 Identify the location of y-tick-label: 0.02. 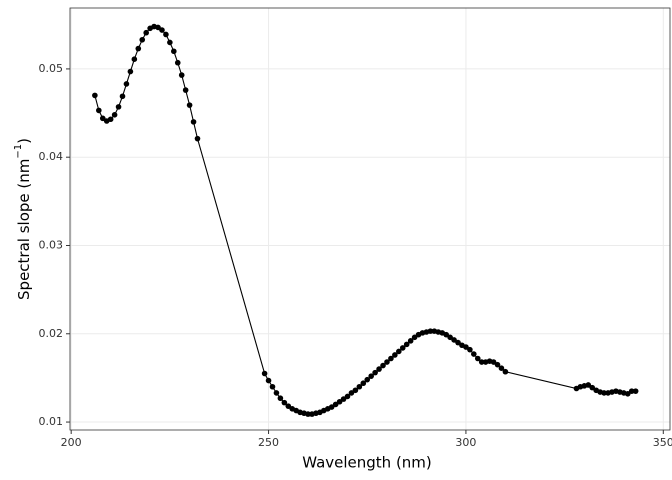
(51, 333).